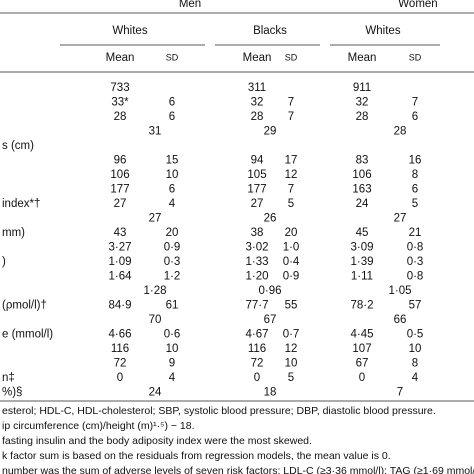 The image size is (474, 474). Describe the element at coordinates (400, 320) in the screenshot. I see `pooled-cell: 66` at that location.